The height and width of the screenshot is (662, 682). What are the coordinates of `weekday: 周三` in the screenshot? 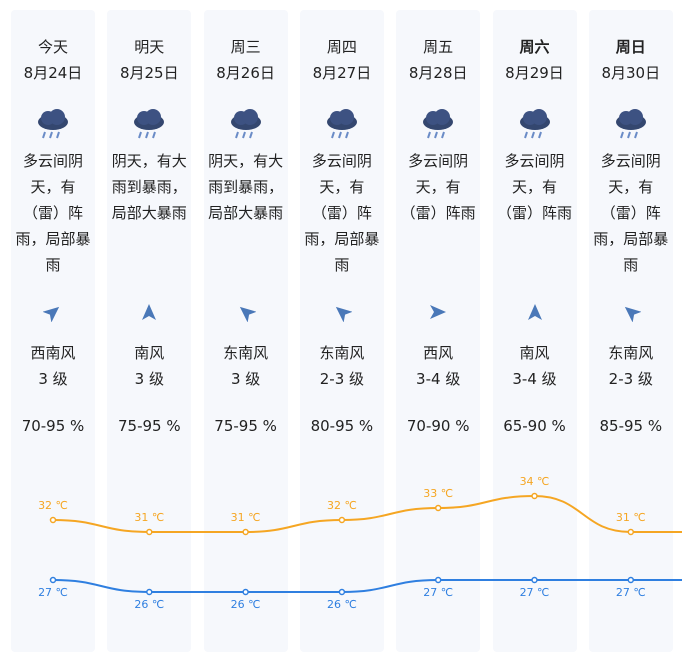 It's located at (245, 47).